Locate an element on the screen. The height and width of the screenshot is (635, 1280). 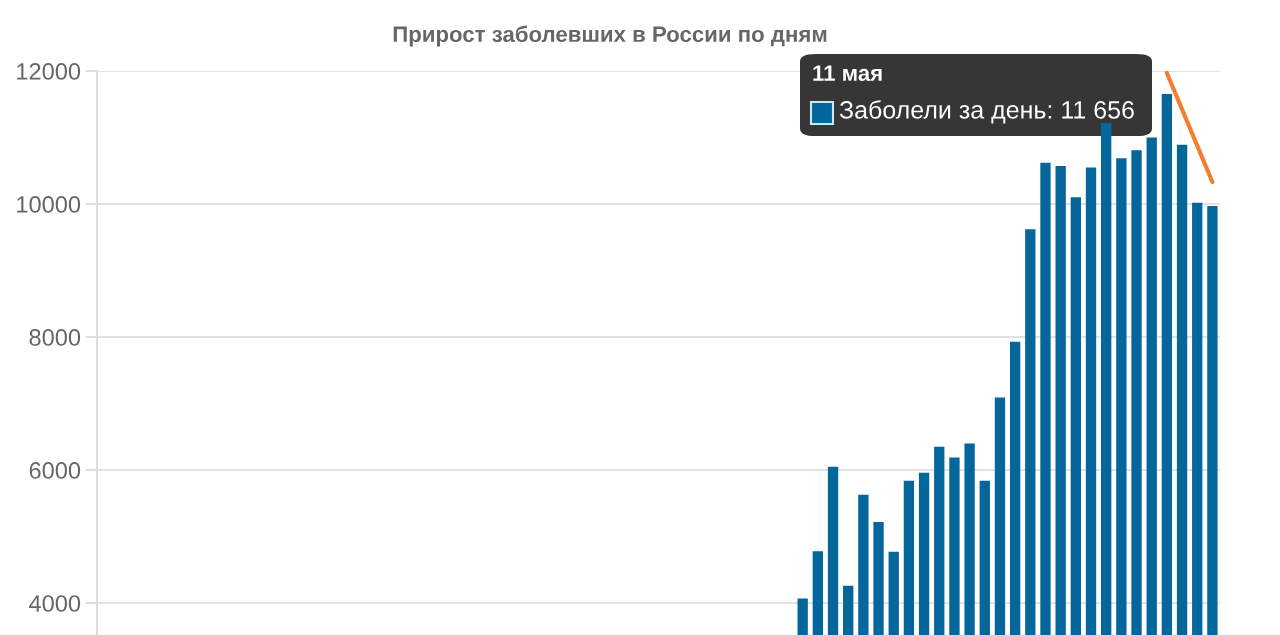
y-tick-label: 10000 is located at coordinates (49, 204).